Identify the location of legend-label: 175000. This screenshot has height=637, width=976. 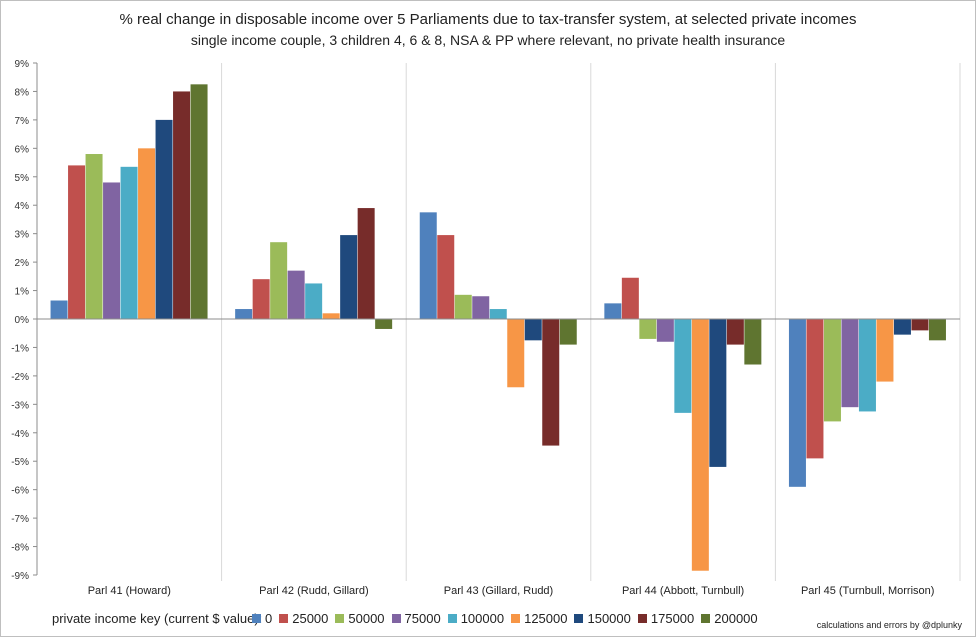
(672, 618).